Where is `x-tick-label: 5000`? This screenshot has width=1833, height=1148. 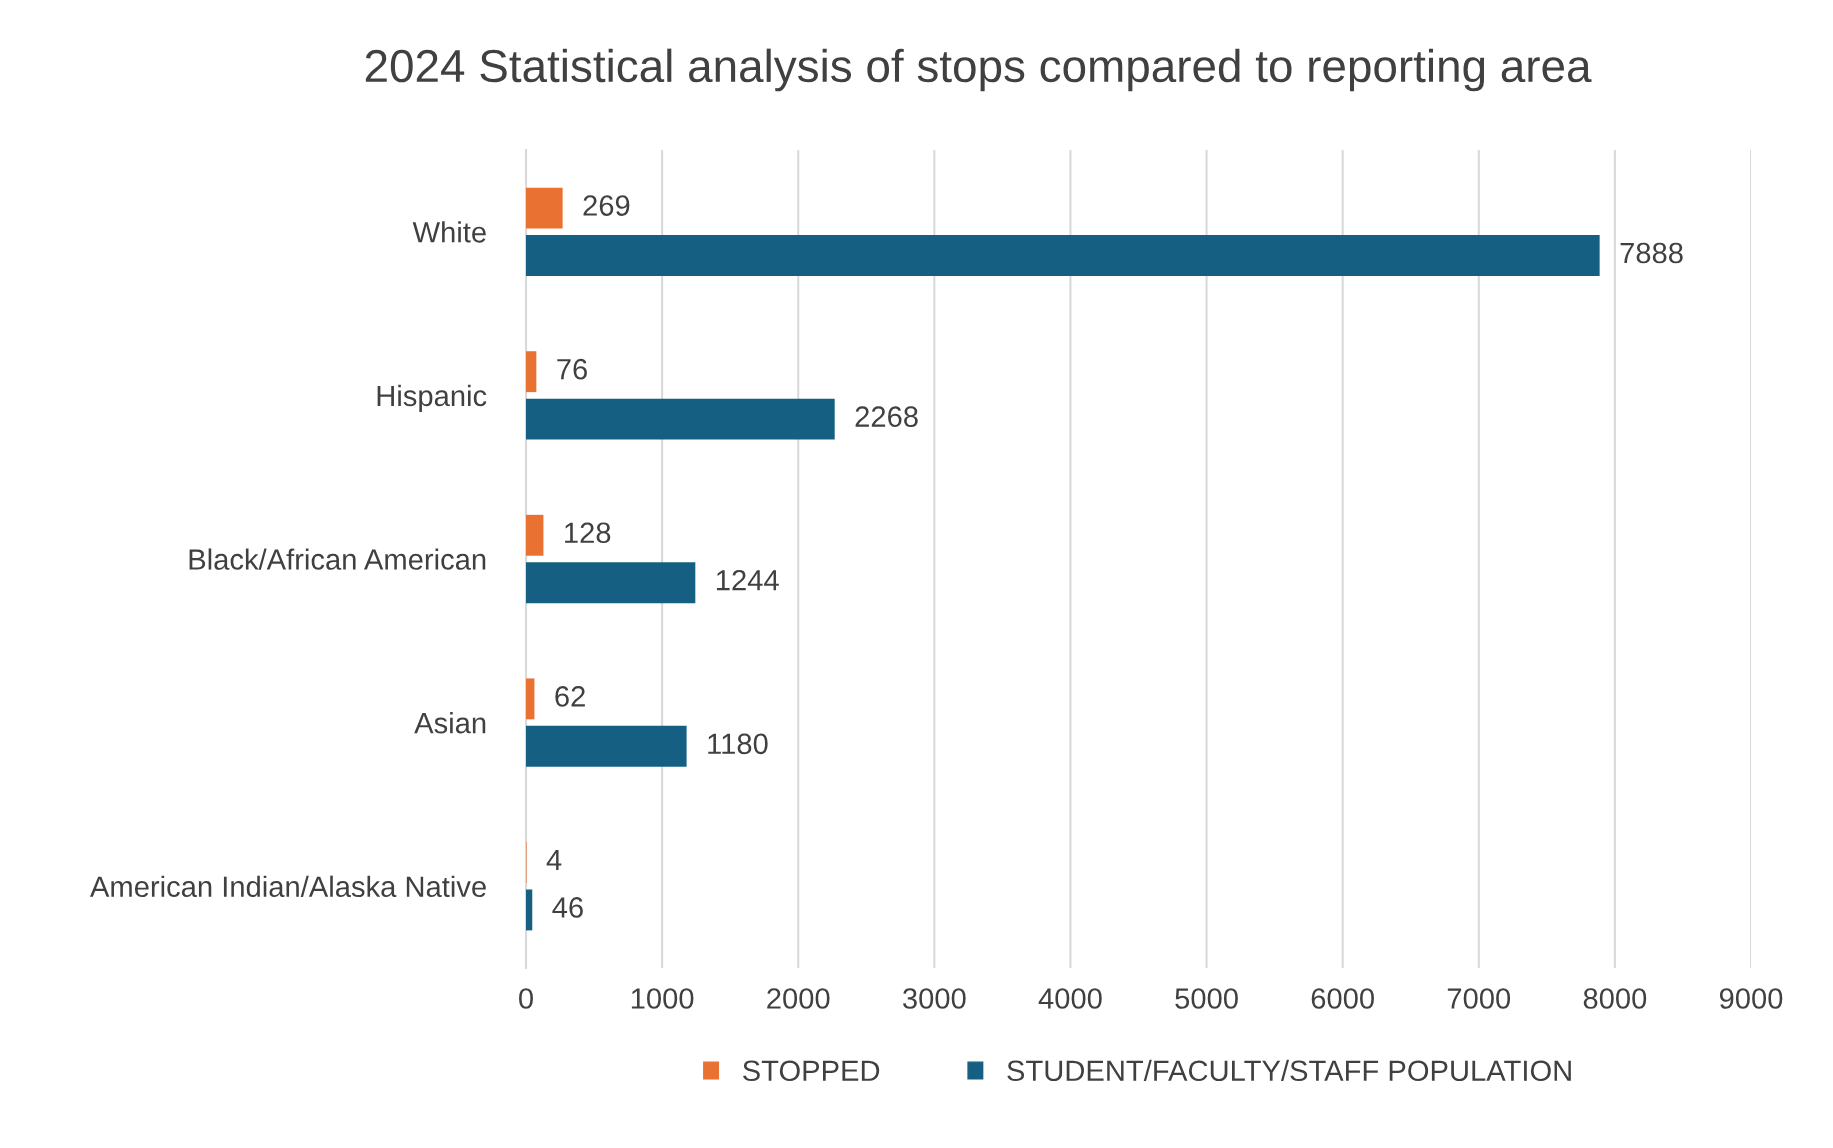
x-tick-label: 5000 is located at coordinates (1206, 998).